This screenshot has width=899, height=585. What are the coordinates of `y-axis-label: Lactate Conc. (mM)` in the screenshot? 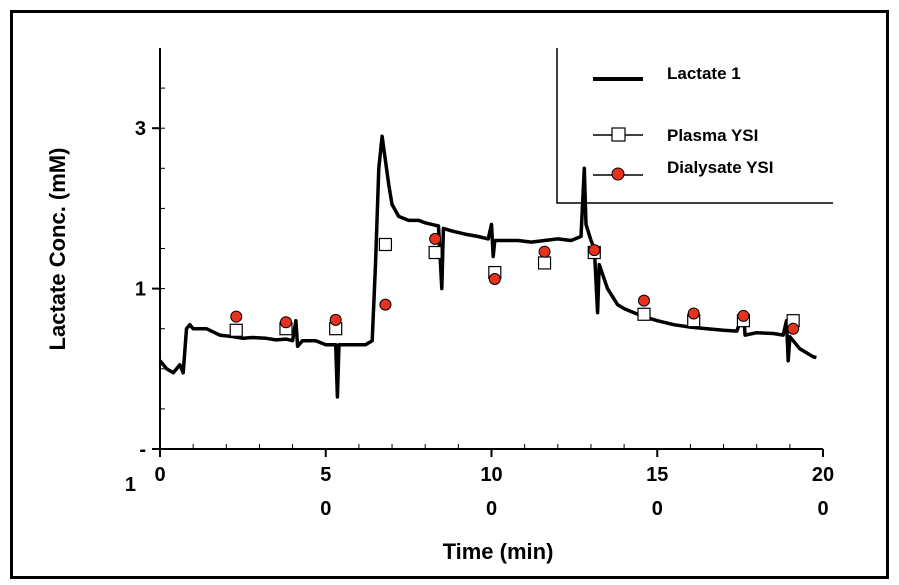 It's located at (57, 249).